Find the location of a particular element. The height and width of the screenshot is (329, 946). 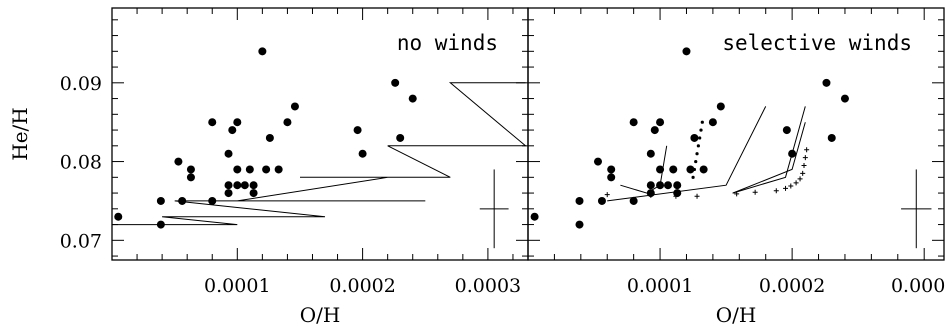

panel-label: selective winds is located at coordinates (817, 43).